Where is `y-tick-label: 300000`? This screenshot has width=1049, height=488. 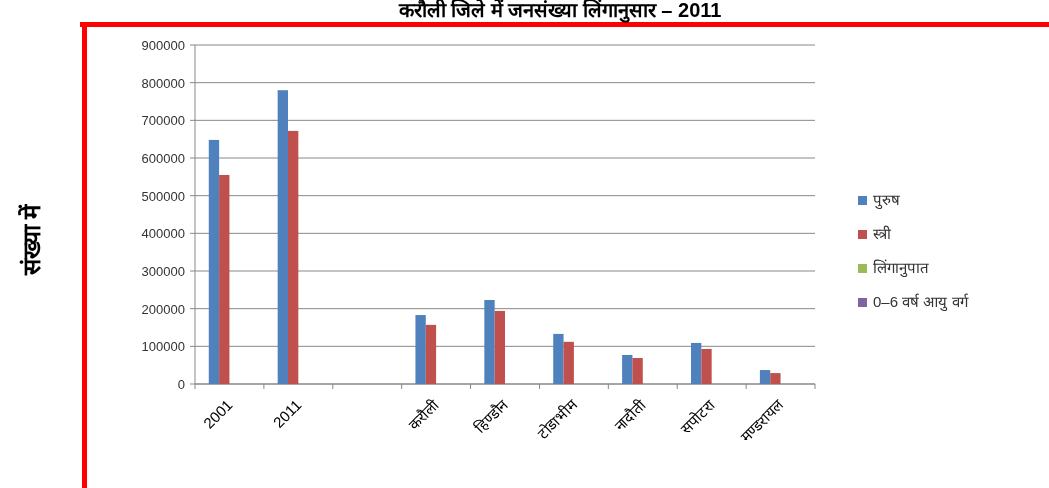 y-tick-label: 300000 is located at coordinates (163, 271).